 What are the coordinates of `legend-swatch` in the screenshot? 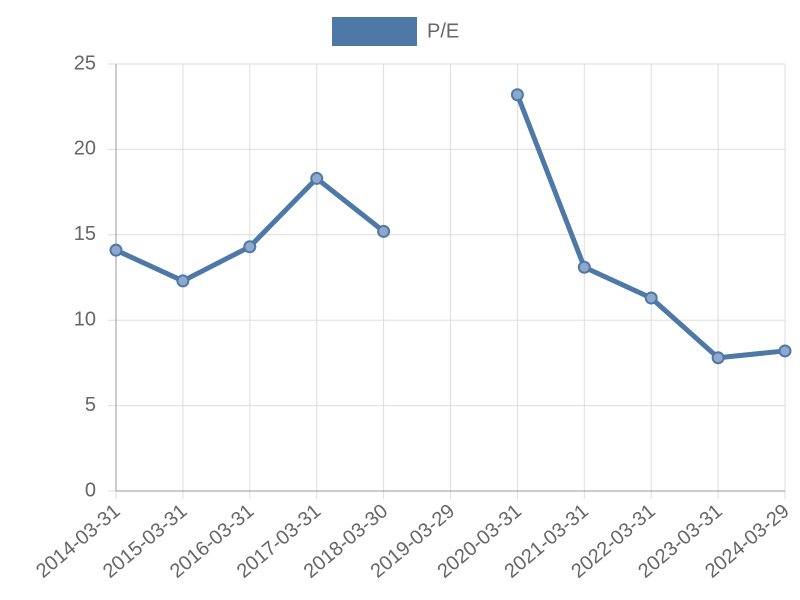 It's located at (374, 31).